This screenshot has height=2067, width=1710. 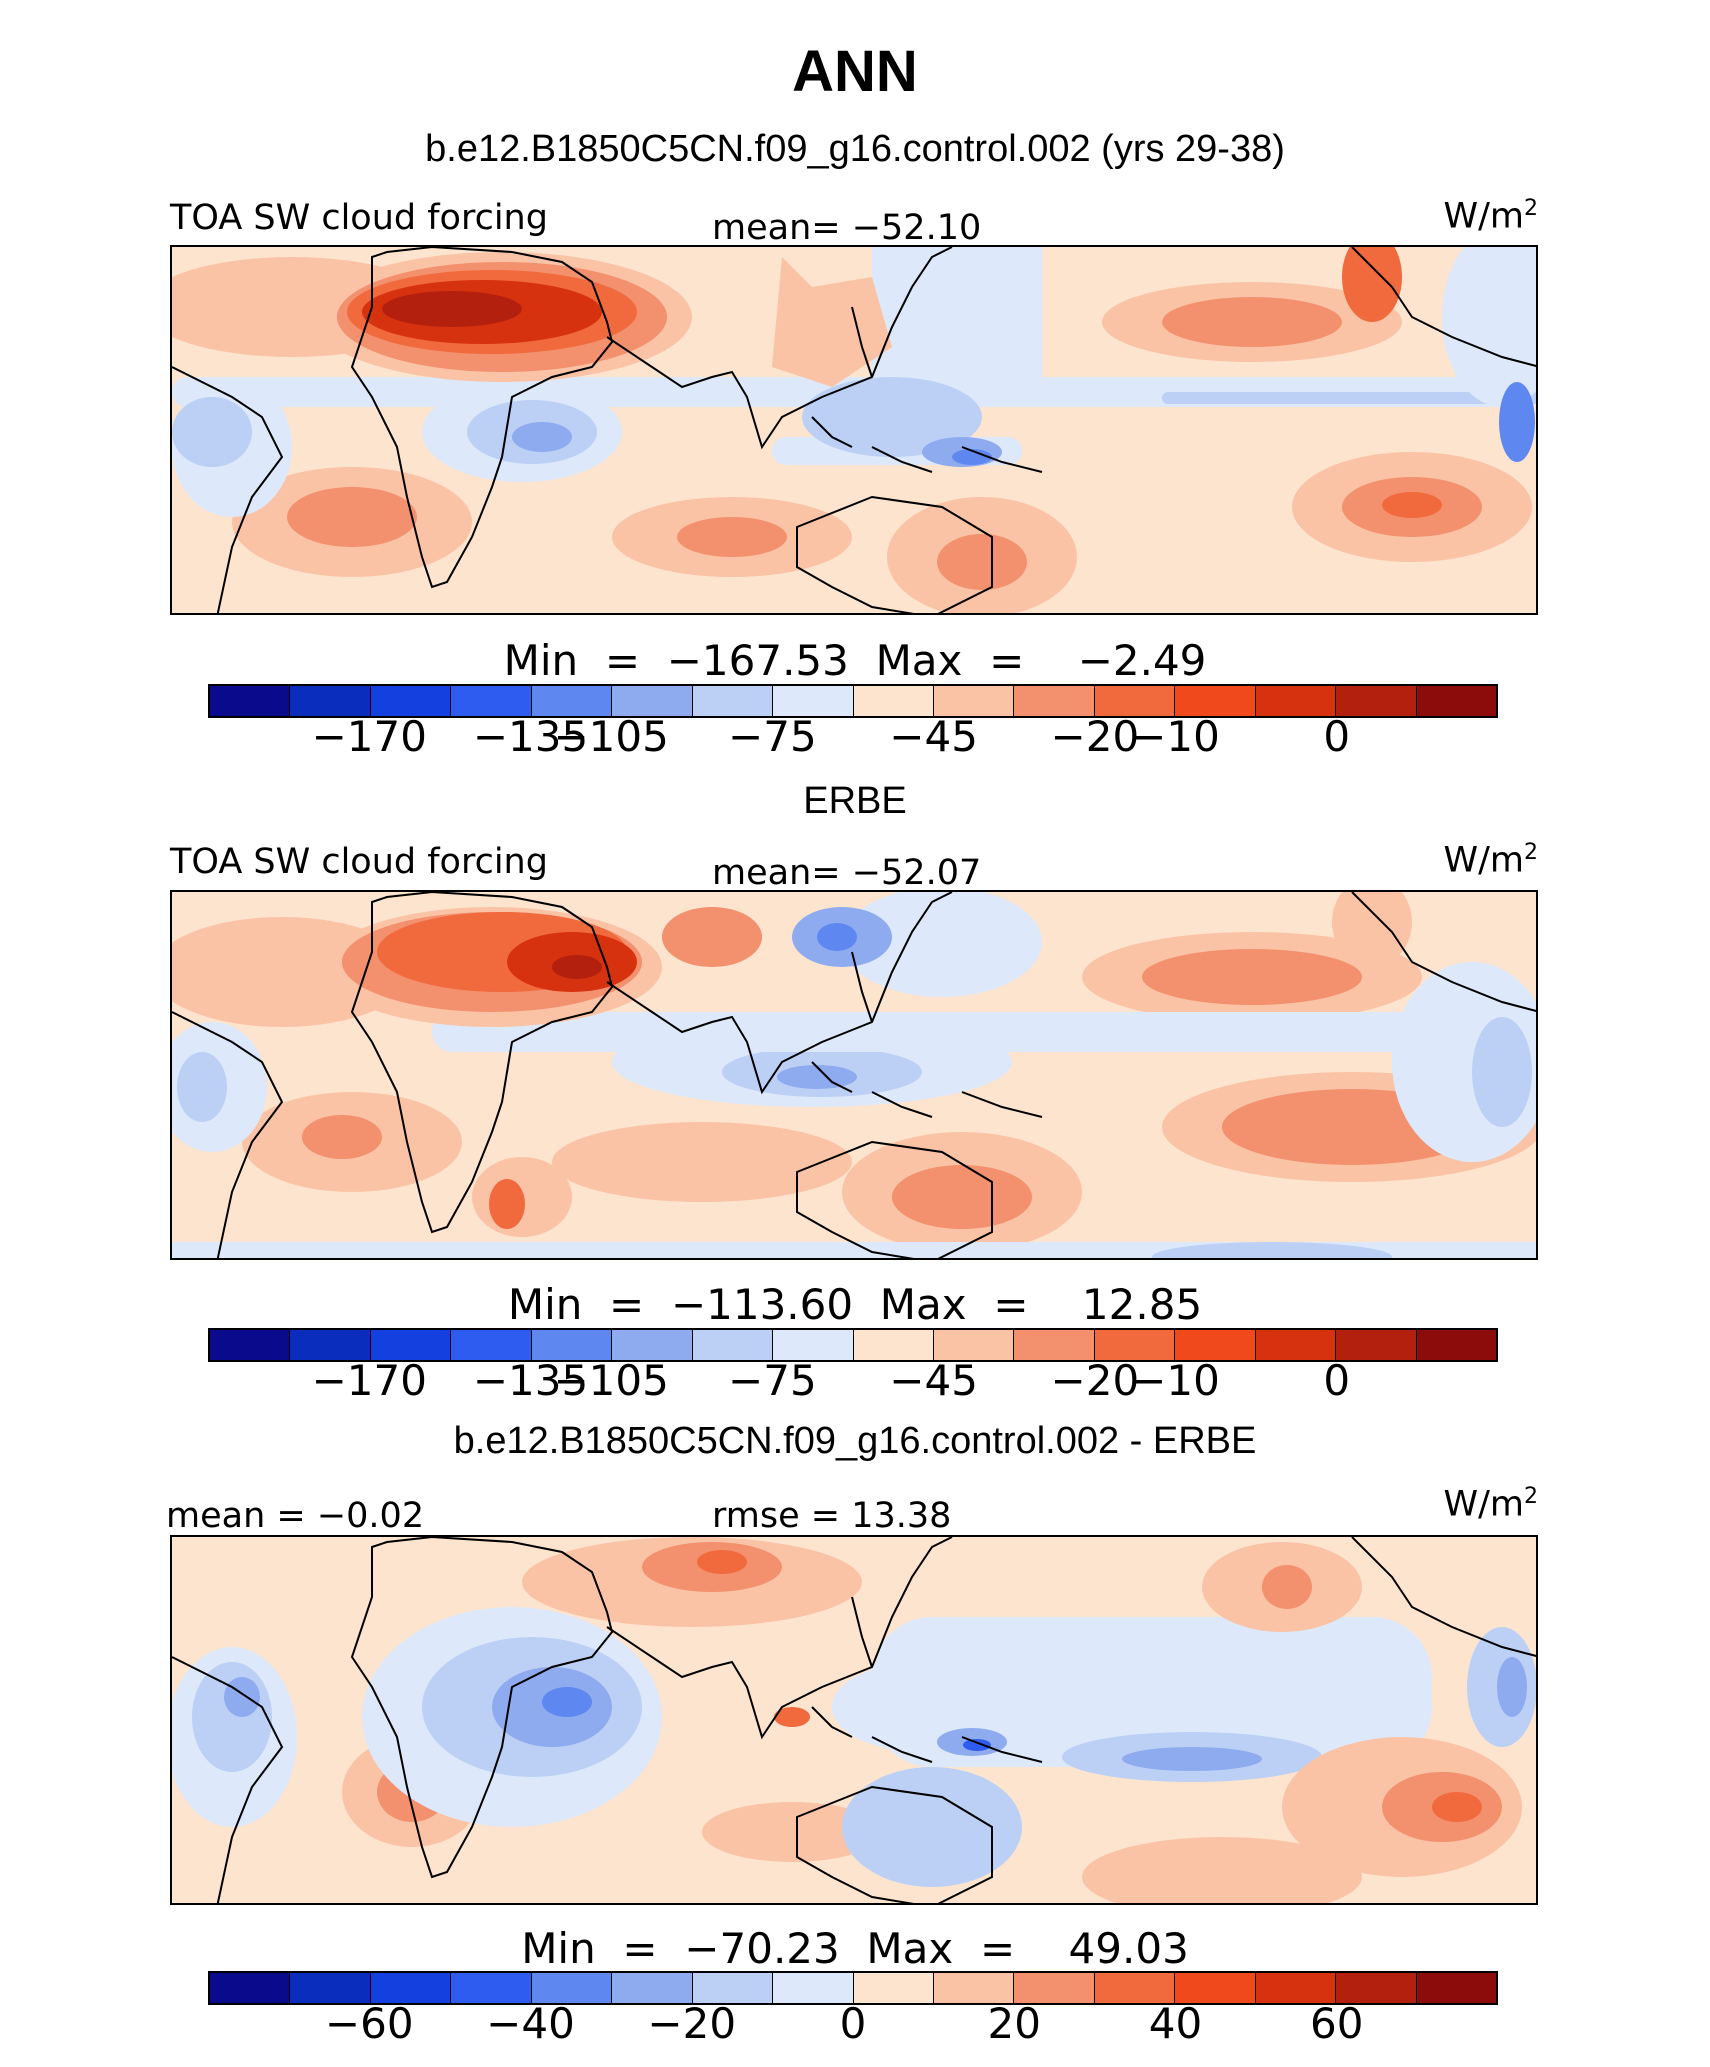 I want to click on colorbar-tick-label: 40, so click(x=1175, y=2023).